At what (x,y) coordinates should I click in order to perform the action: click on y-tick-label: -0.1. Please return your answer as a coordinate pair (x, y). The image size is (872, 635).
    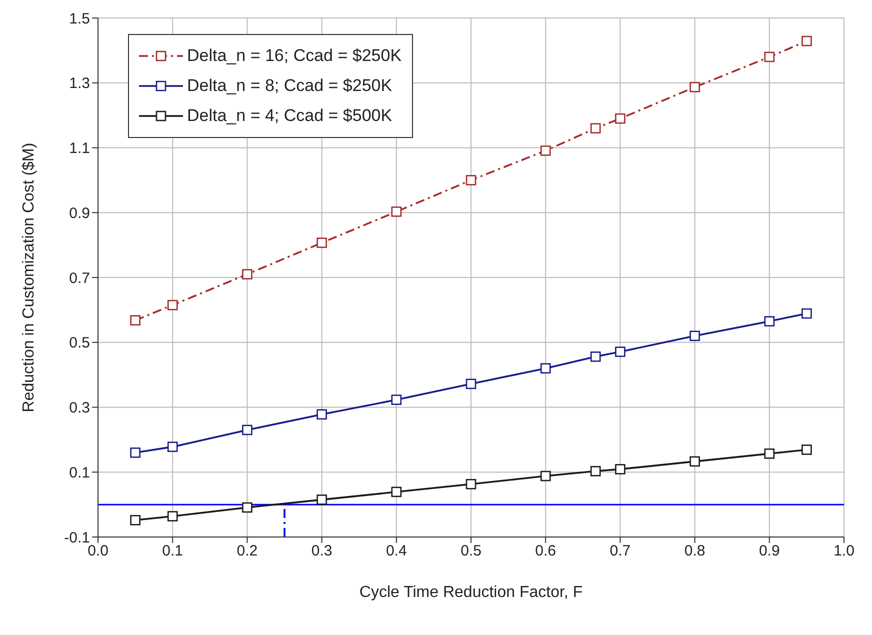
    Looking at the image, I should click on (77, 537).